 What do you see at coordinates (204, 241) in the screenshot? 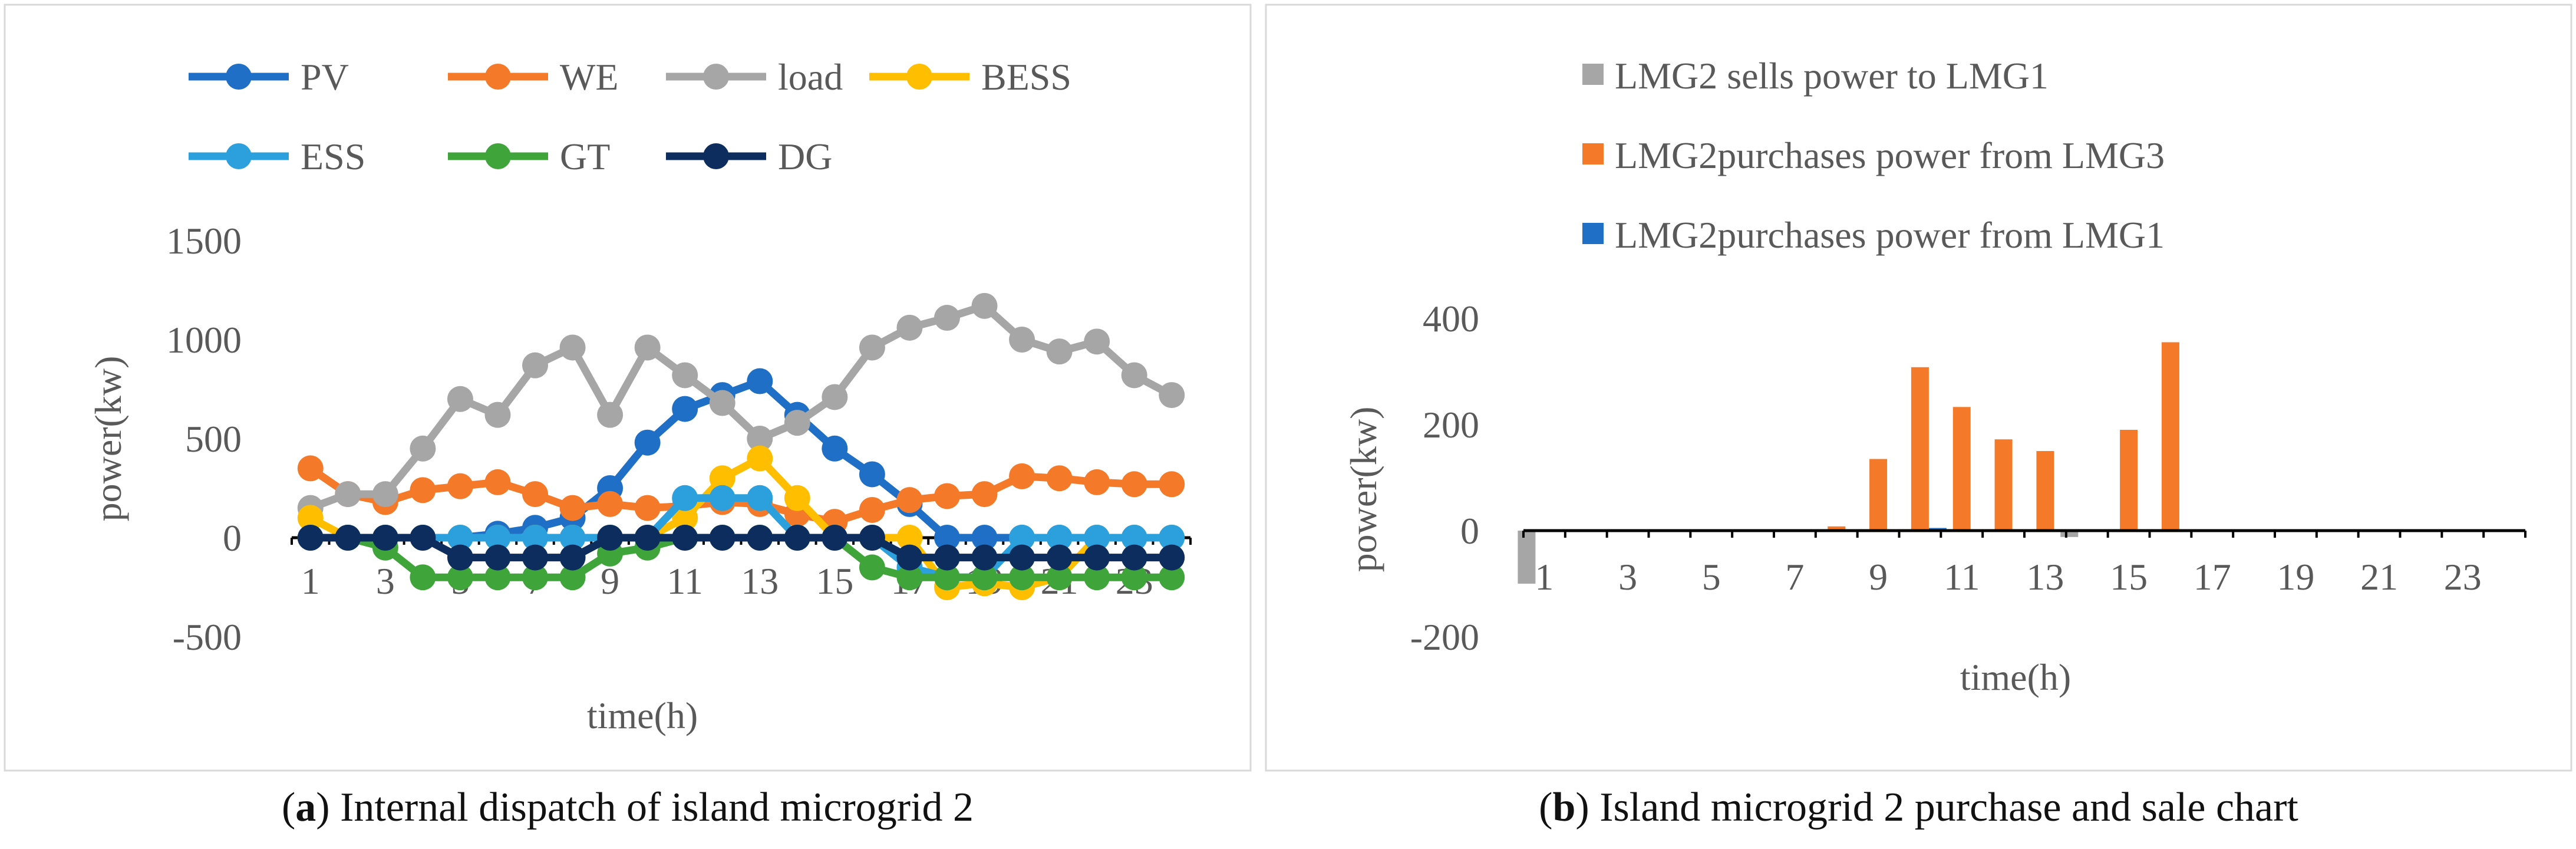
I see `chart-a-ytick-label: 1500` at bounding box center [204, 241].